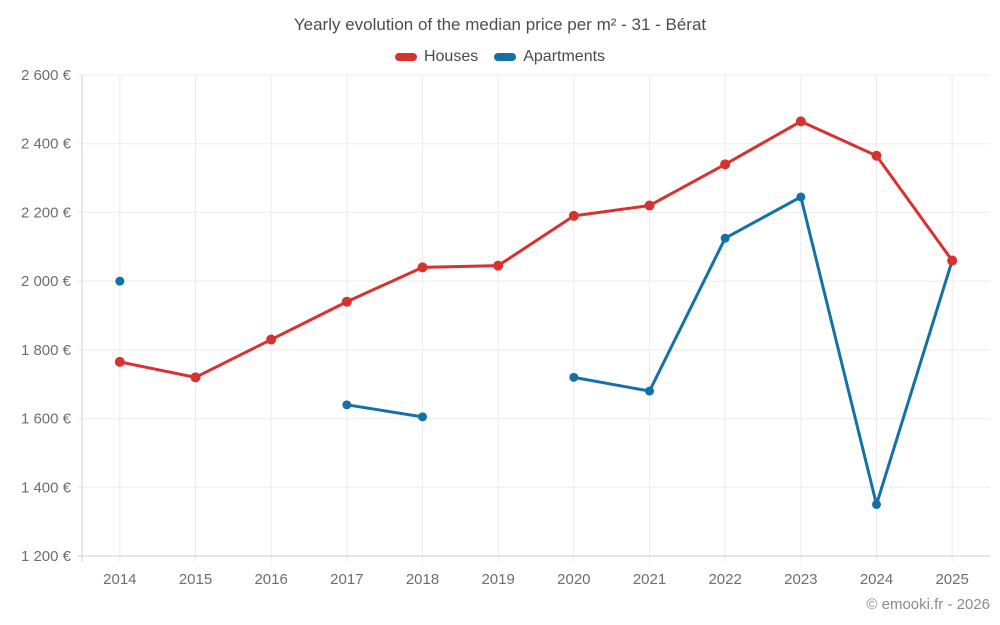 The width and height of the screenshot is (1000, 625). What do you see at coordinates (928, 604) in the screenshot?
I see `copyright-credit: © emooki.fr - 2026` at bounding box center [928, 604].